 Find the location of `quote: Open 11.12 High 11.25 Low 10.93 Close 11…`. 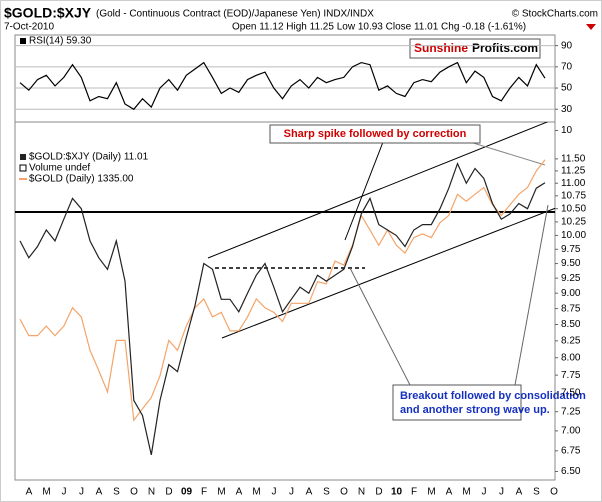

quote: Open 11.12 High 11.25 Low 10.93 Close 11… is located at coordinates (379, 27).